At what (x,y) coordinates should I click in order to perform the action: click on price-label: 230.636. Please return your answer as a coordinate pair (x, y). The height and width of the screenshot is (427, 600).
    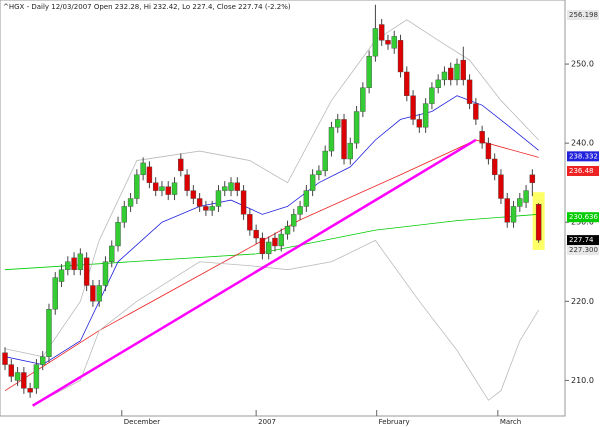
    Looking at the image, I should click on (583, 217).